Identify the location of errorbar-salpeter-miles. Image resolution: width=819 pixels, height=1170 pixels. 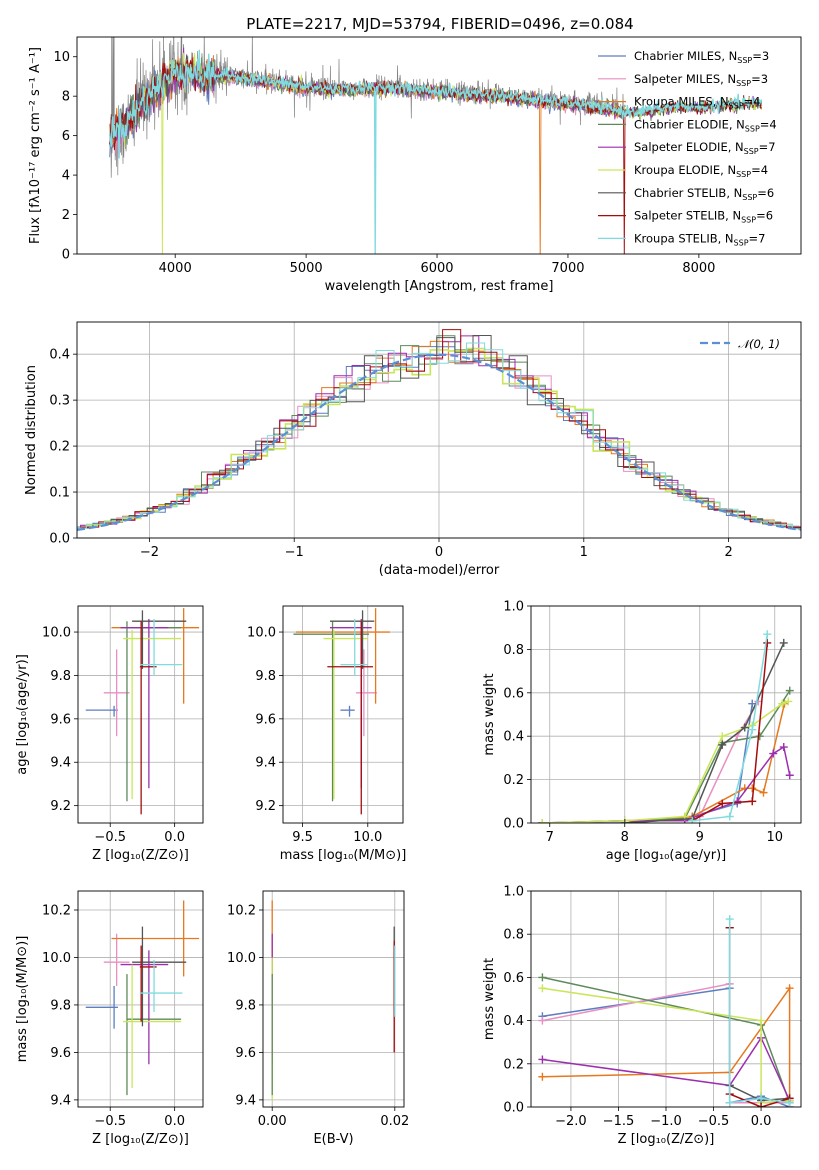
(116, 959).